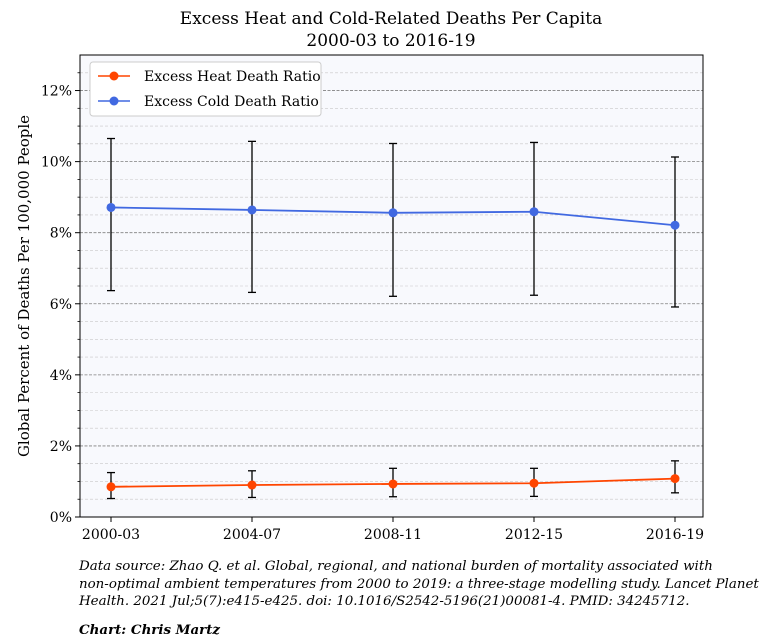 The image size is (782, 643). What do you see at coordinates (114, 101) in the screenshot?
I see `legend-marker-cold` at bounding box center [114, 101].